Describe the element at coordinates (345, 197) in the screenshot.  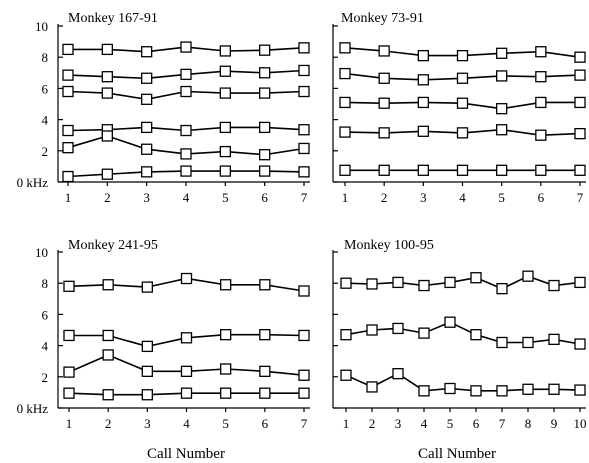
I see `x-tick-label: 1` at that location.